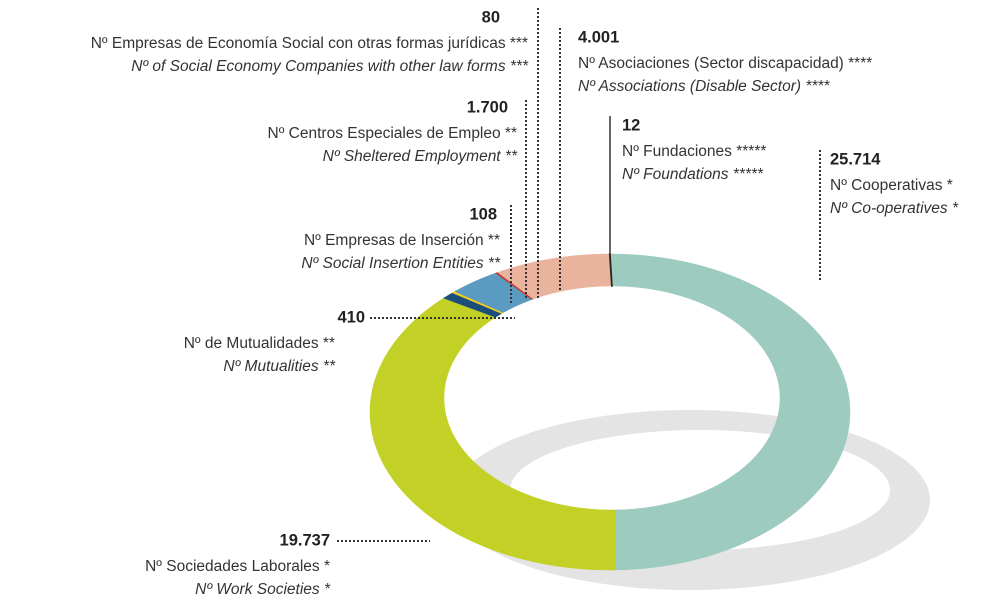 The image size is (984, 601). Describe the element at coordinates (401, 263) in the screenshot. I see `category-label-en: Nº Social Insertion Entities **` at that location.